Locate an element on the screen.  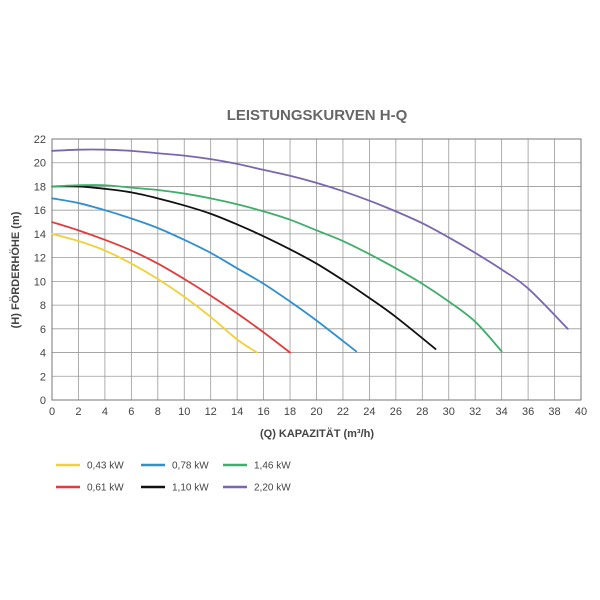
x-tick-label-4: 8 is located at coordinates (158, 412).